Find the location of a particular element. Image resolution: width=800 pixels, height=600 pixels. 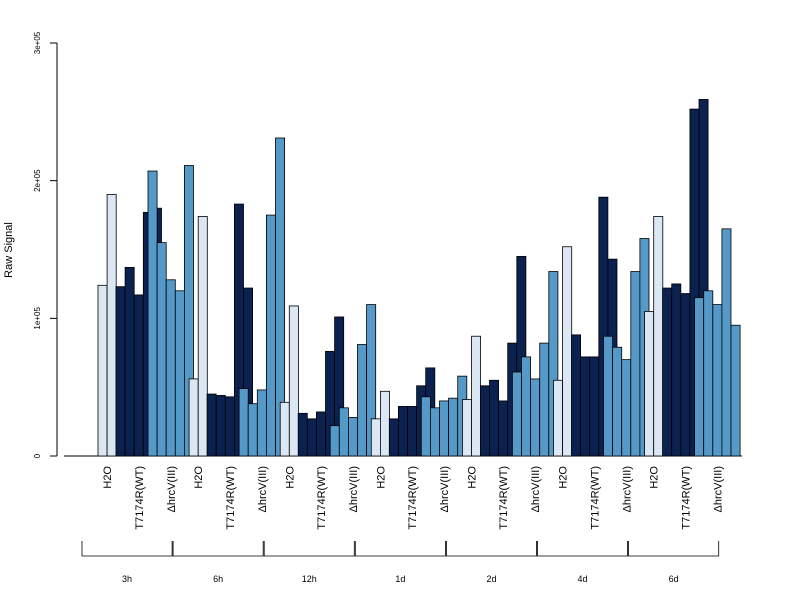

group-label: 4d is located at coordinates (583, 579).